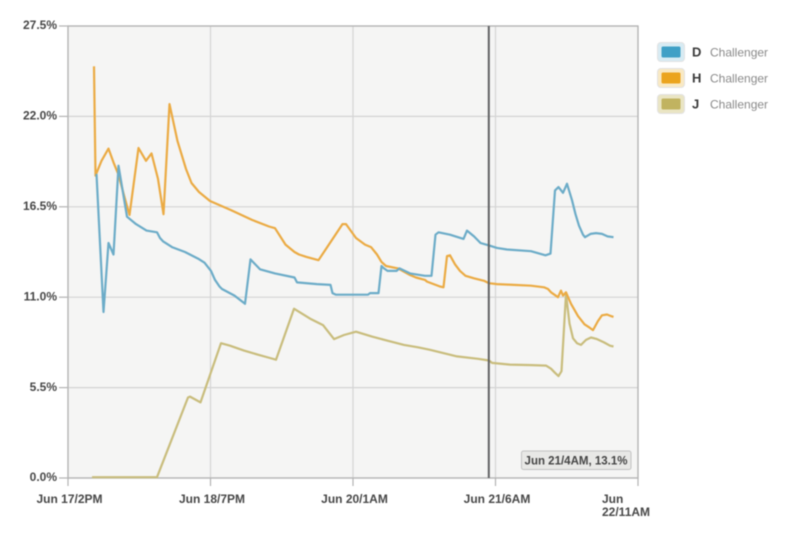 The image size is (800, 536). What do you see at coordinates (696, 52) in the screenshot?
I see `svg-text: D` at bounding box center [696, 52].